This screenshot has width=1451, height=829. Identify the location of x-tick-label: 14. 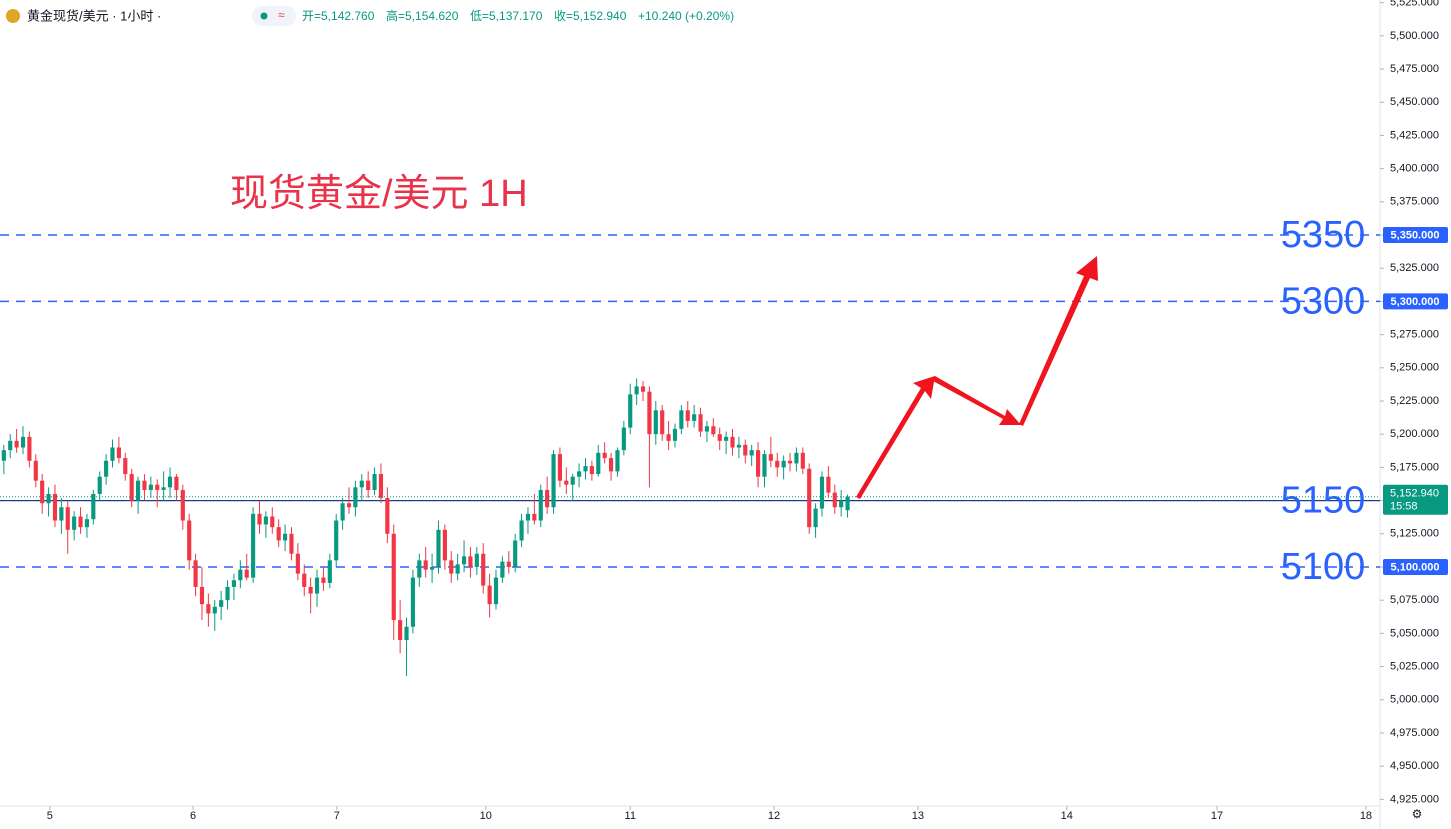
(1067, 816).